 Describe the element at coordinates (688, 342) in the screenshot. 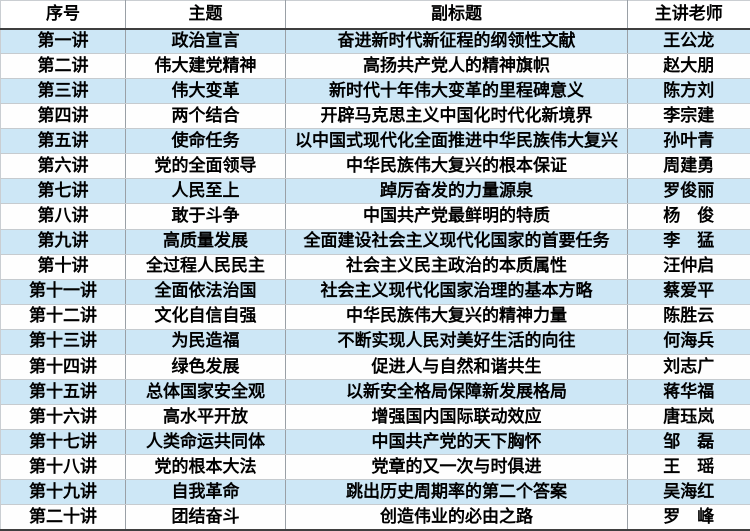

I see `cell-lecturer: 何海兵` at that location.